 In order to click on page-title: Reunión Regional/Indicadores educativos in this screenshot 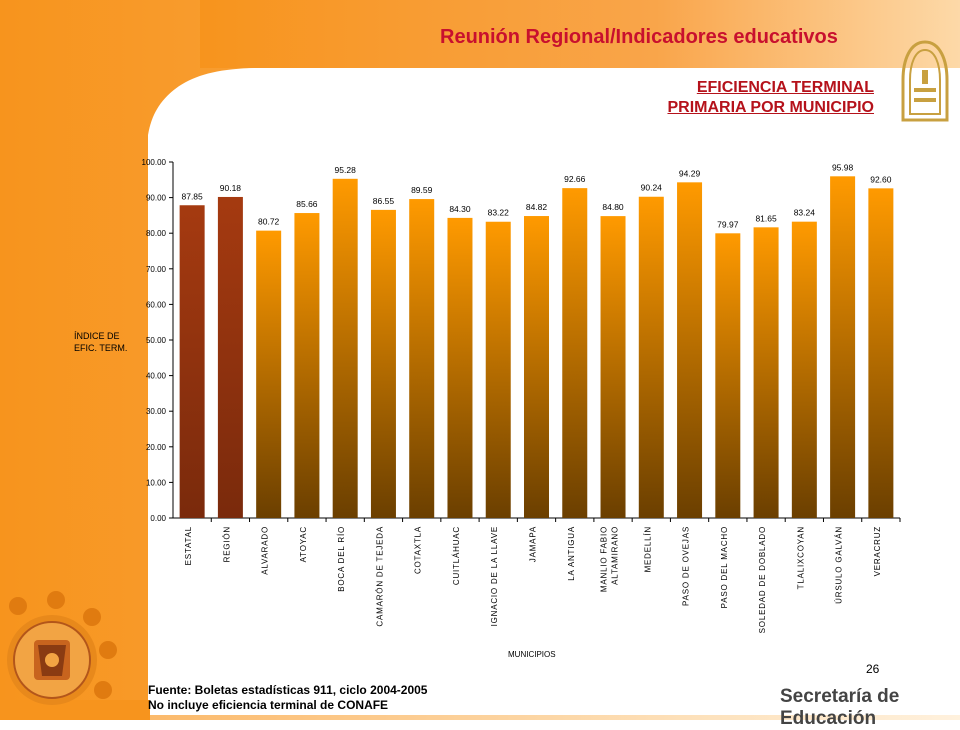, I will do `click(639, 37)`.